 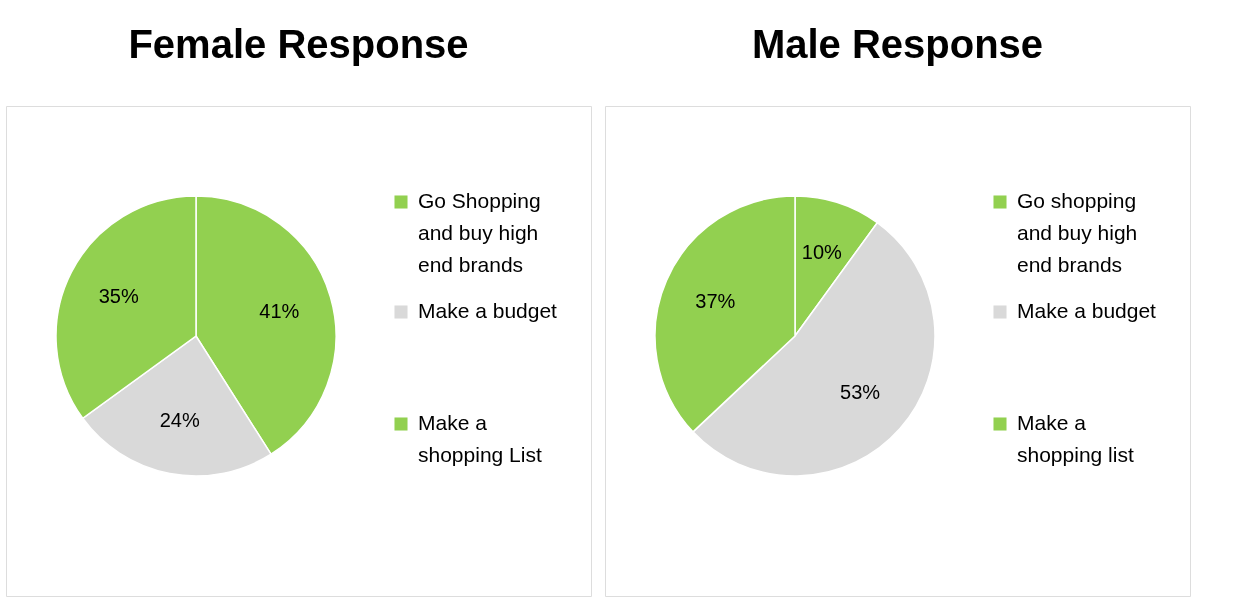 I want to click on data-label: 53%, so click(x=860, y=392).